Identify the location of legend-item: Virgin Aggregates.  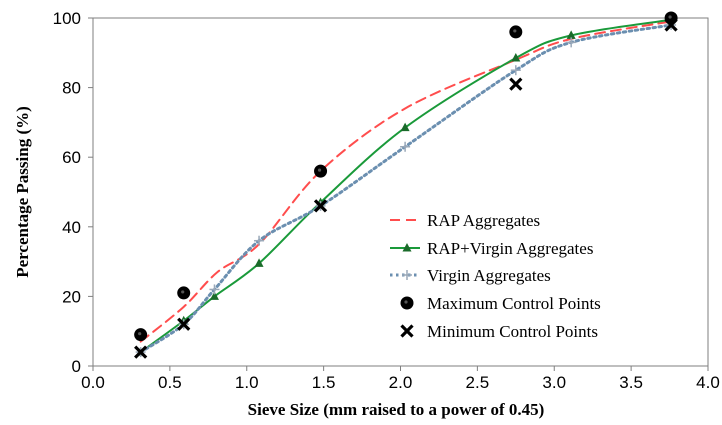
(470, 275).